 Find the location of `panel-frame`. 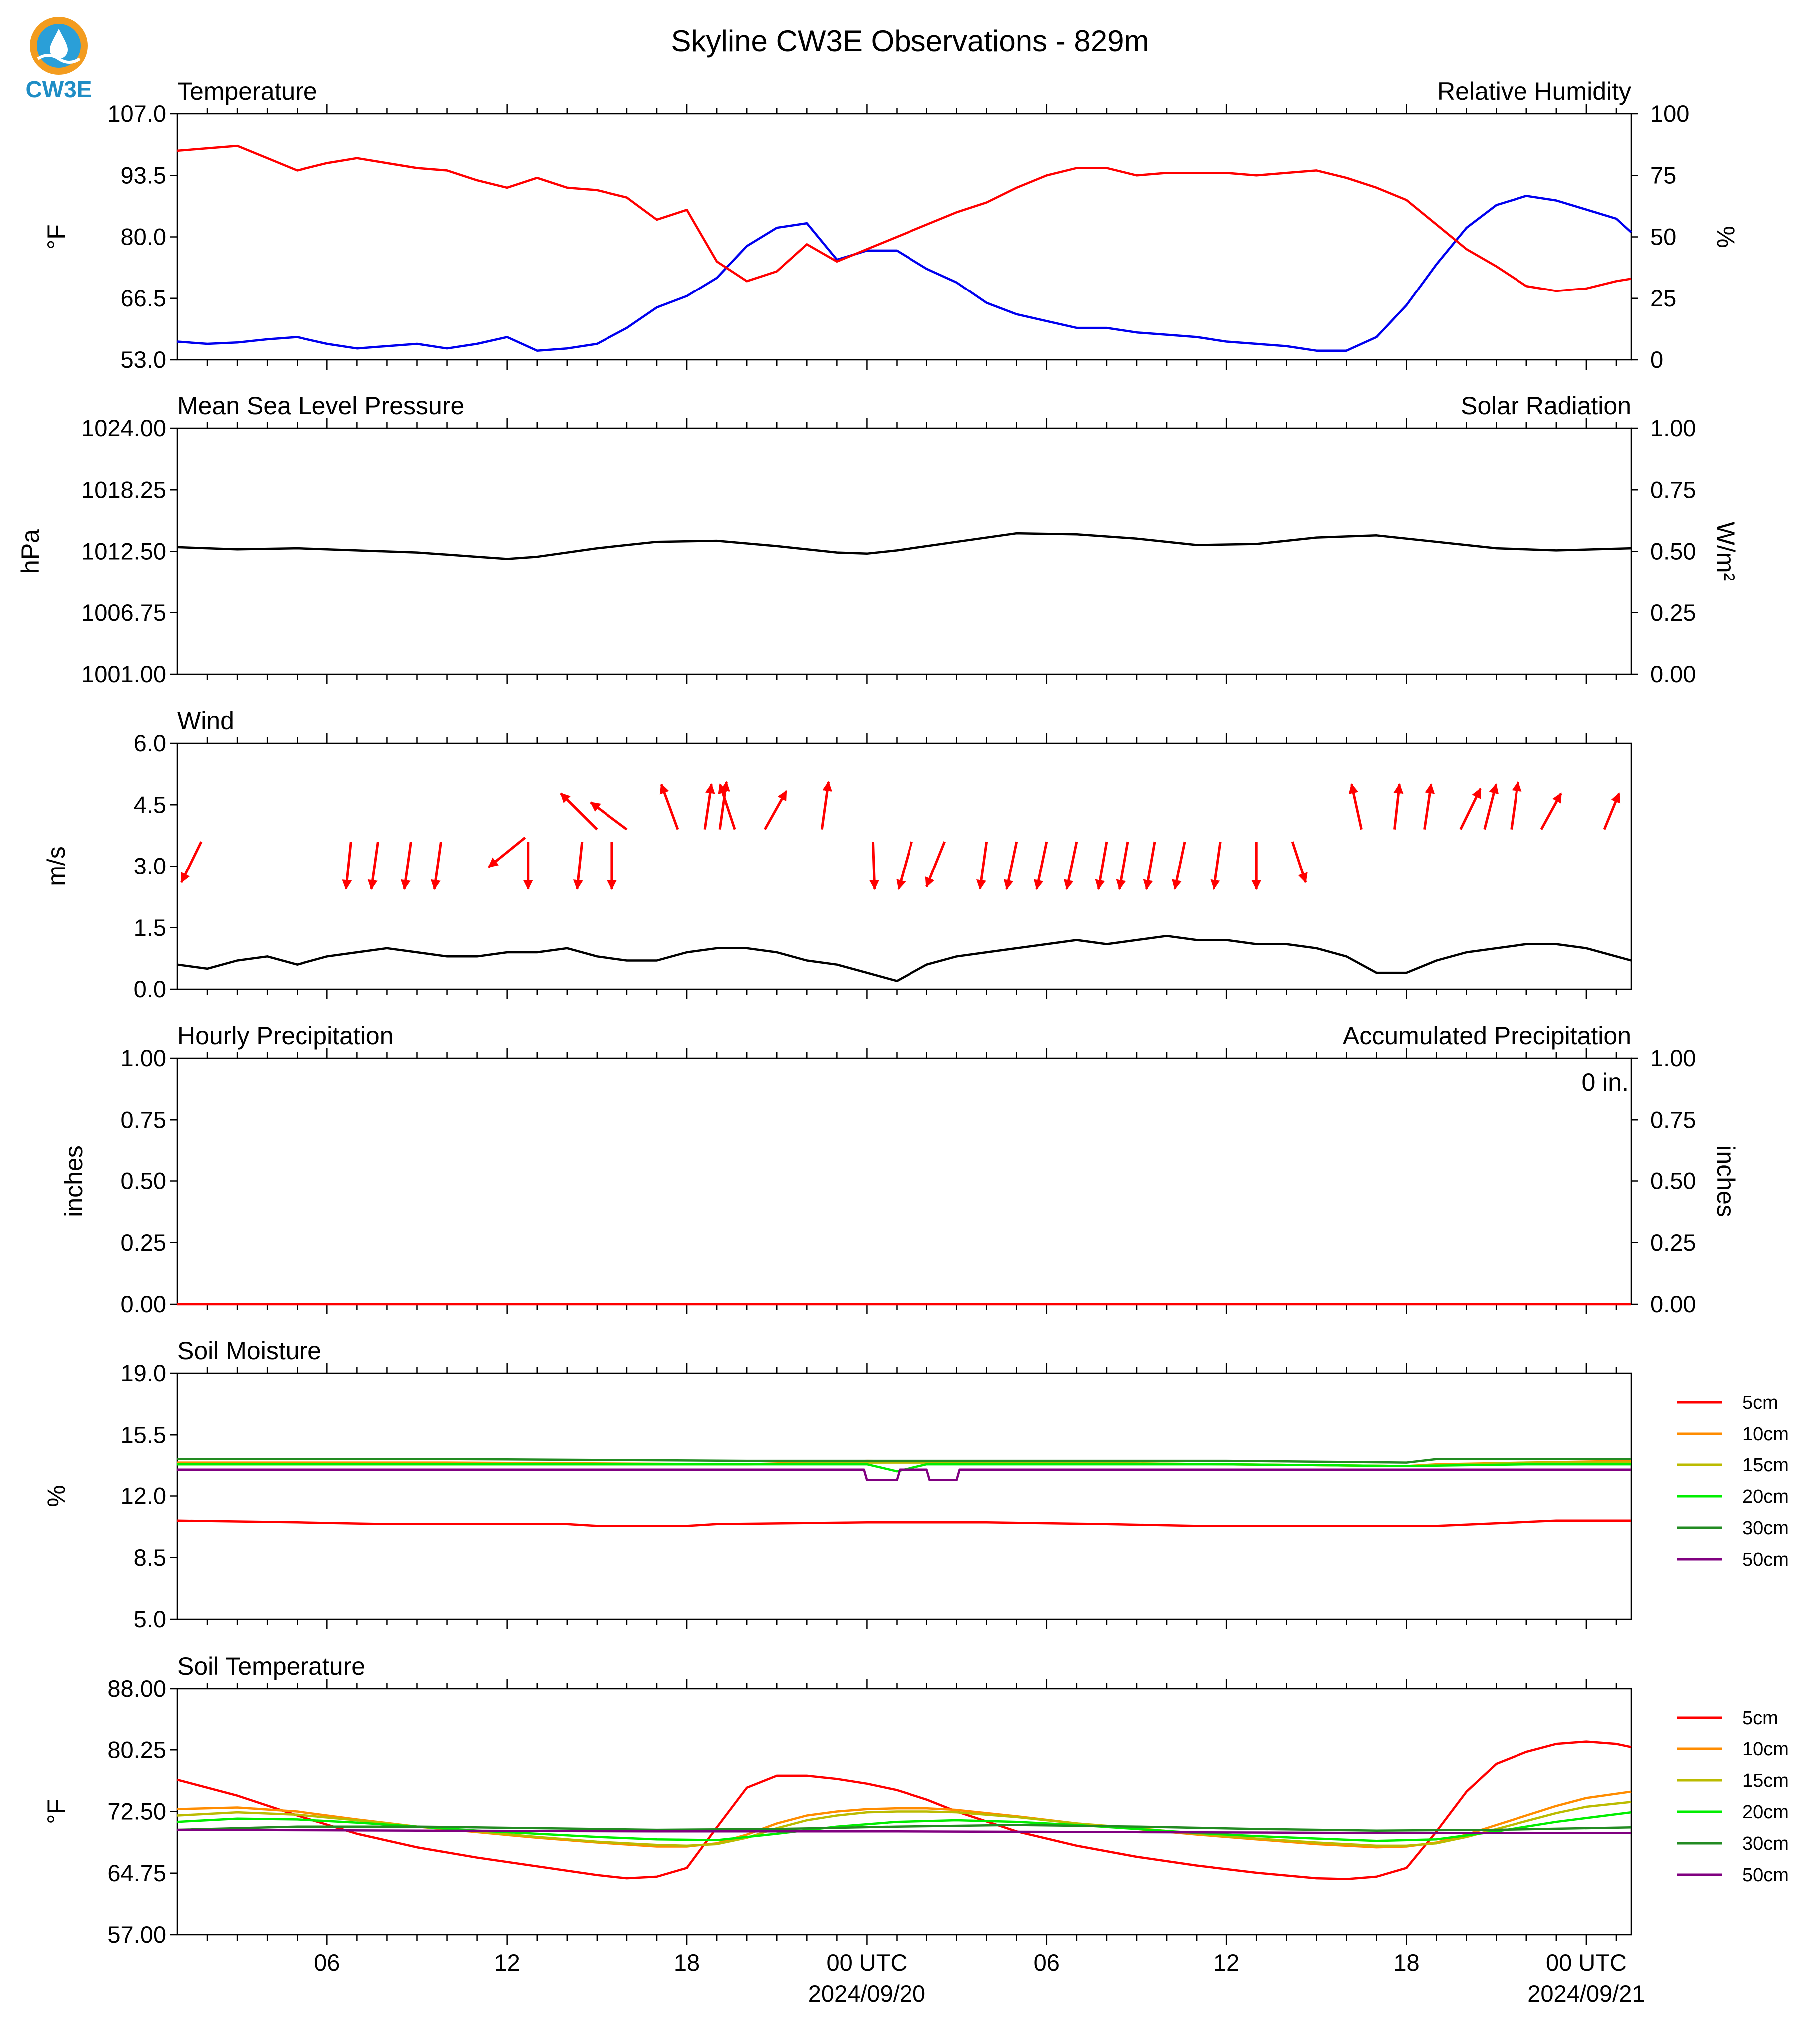

panel-frame is located at coordinates (904, 1496).